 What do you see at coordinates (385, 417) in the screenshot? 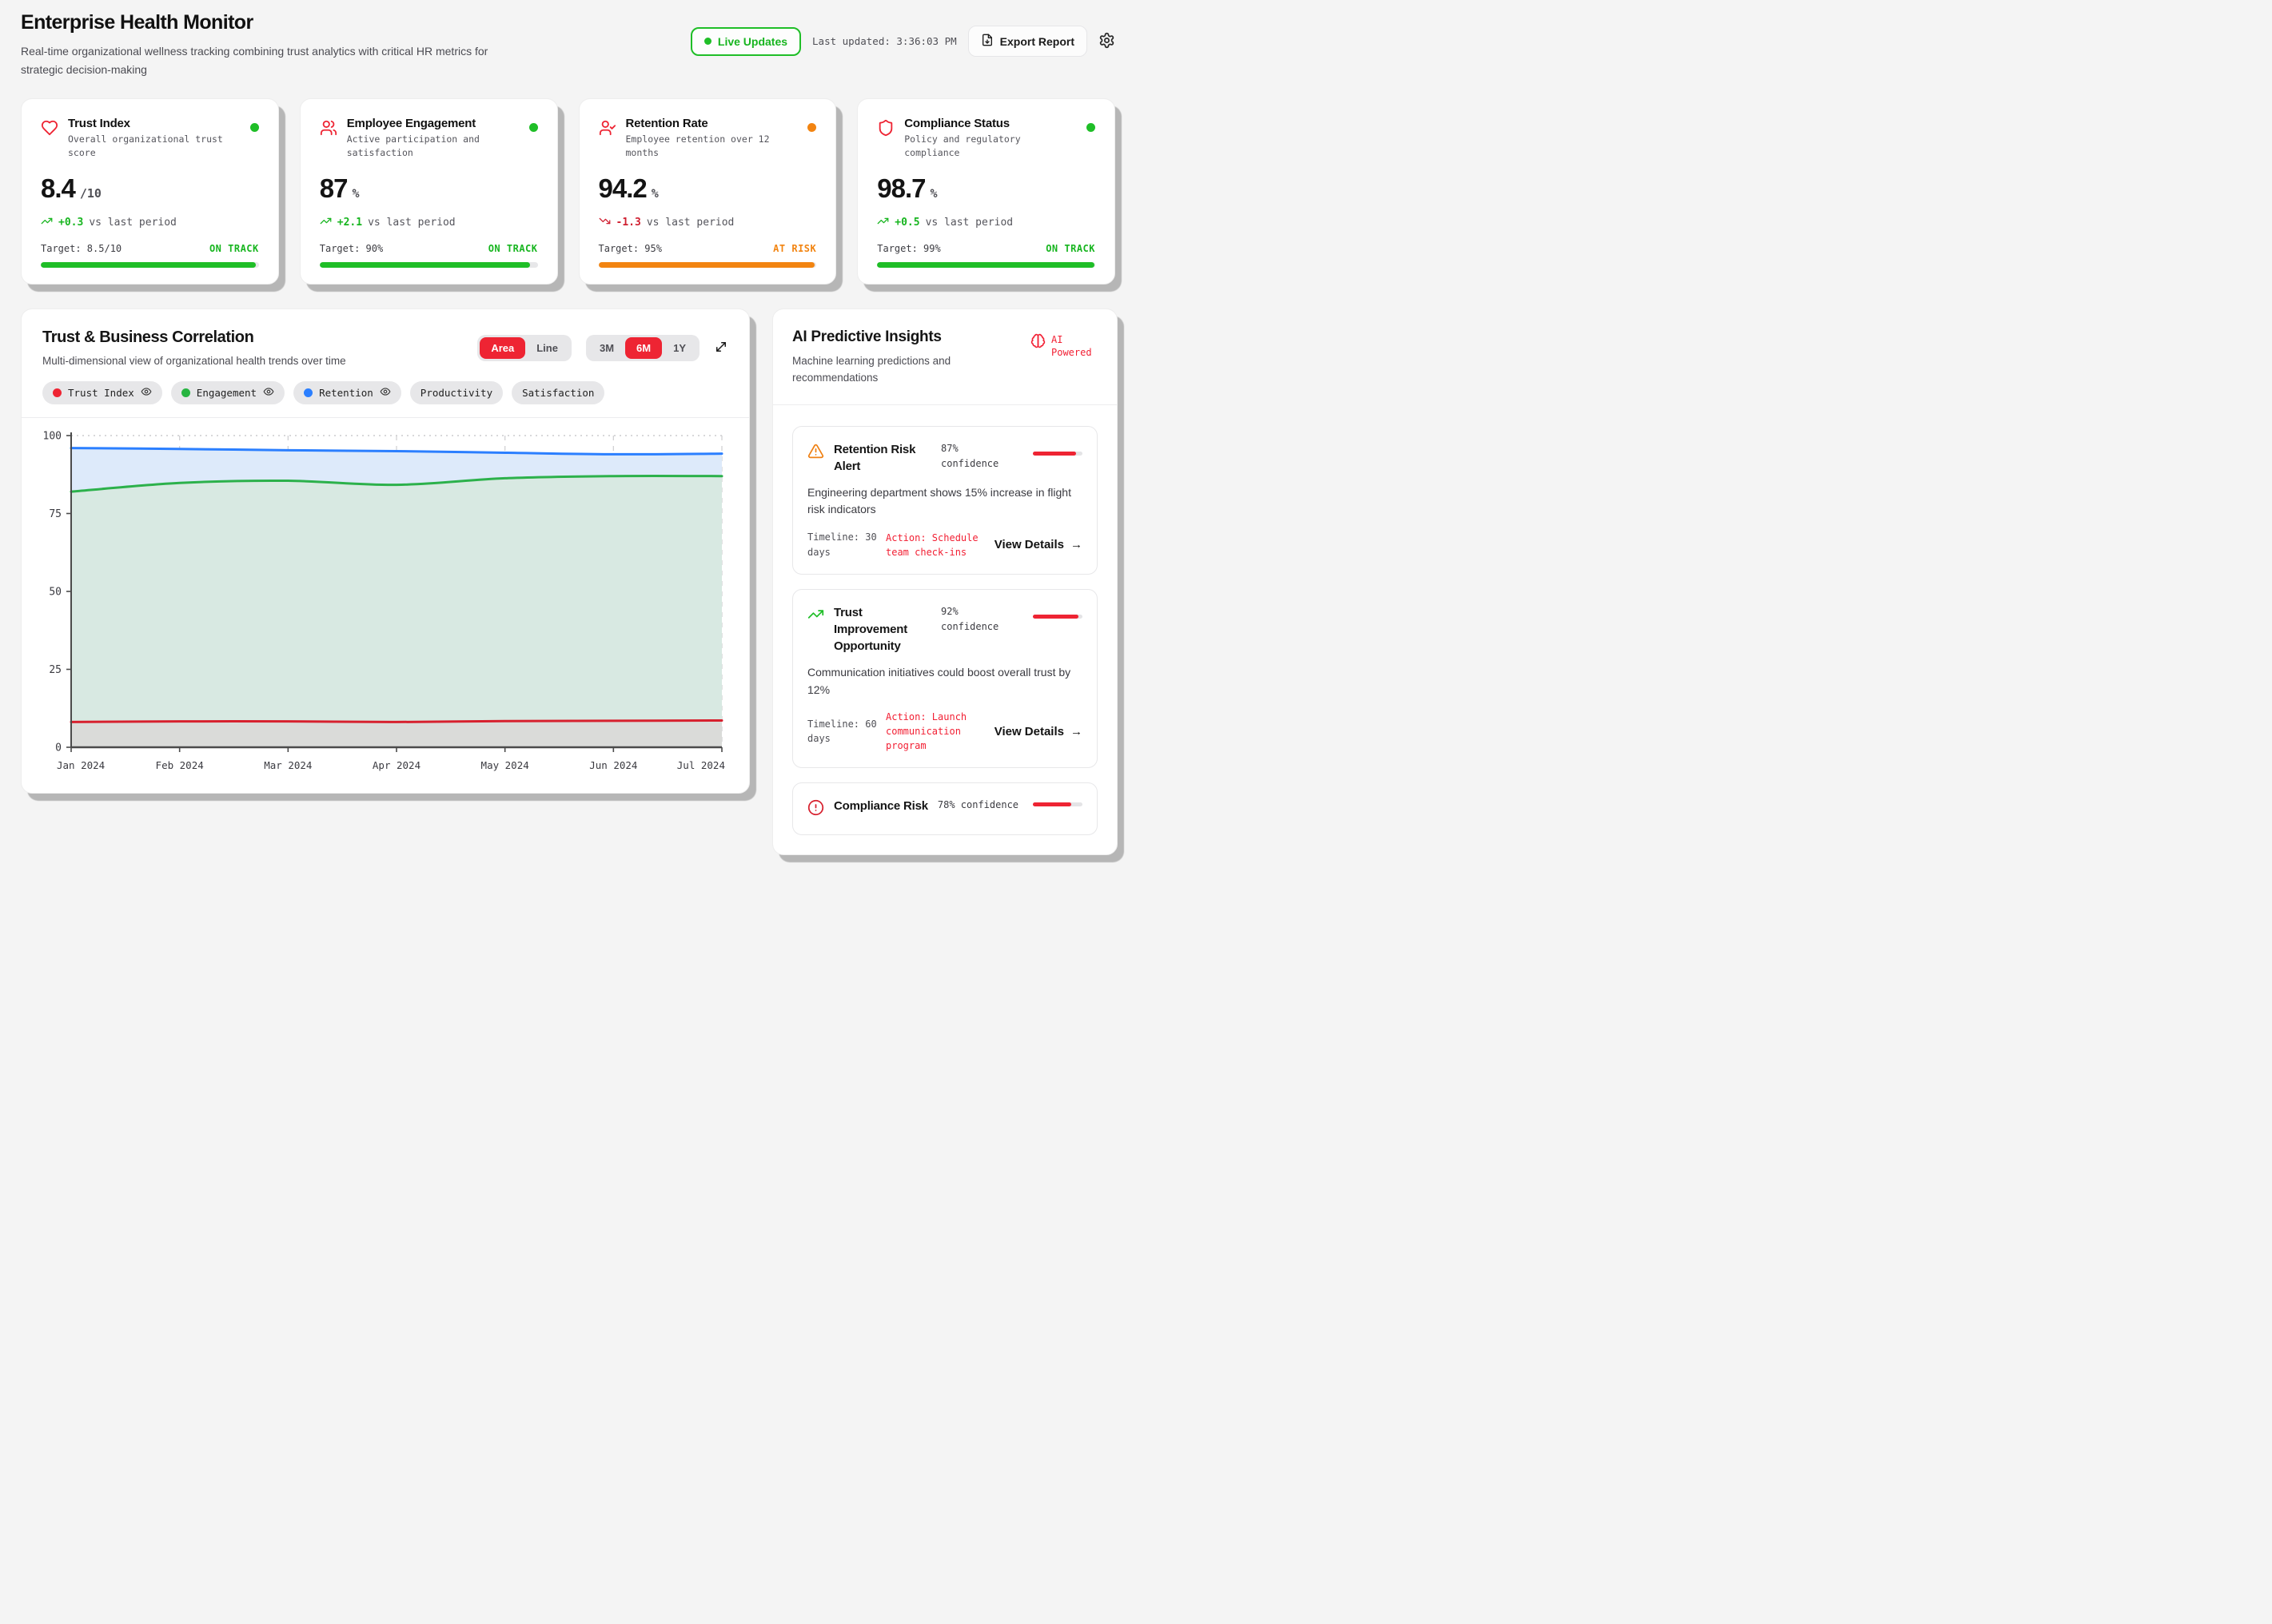
I see `chart-divider` at bounding box center [385, 417].